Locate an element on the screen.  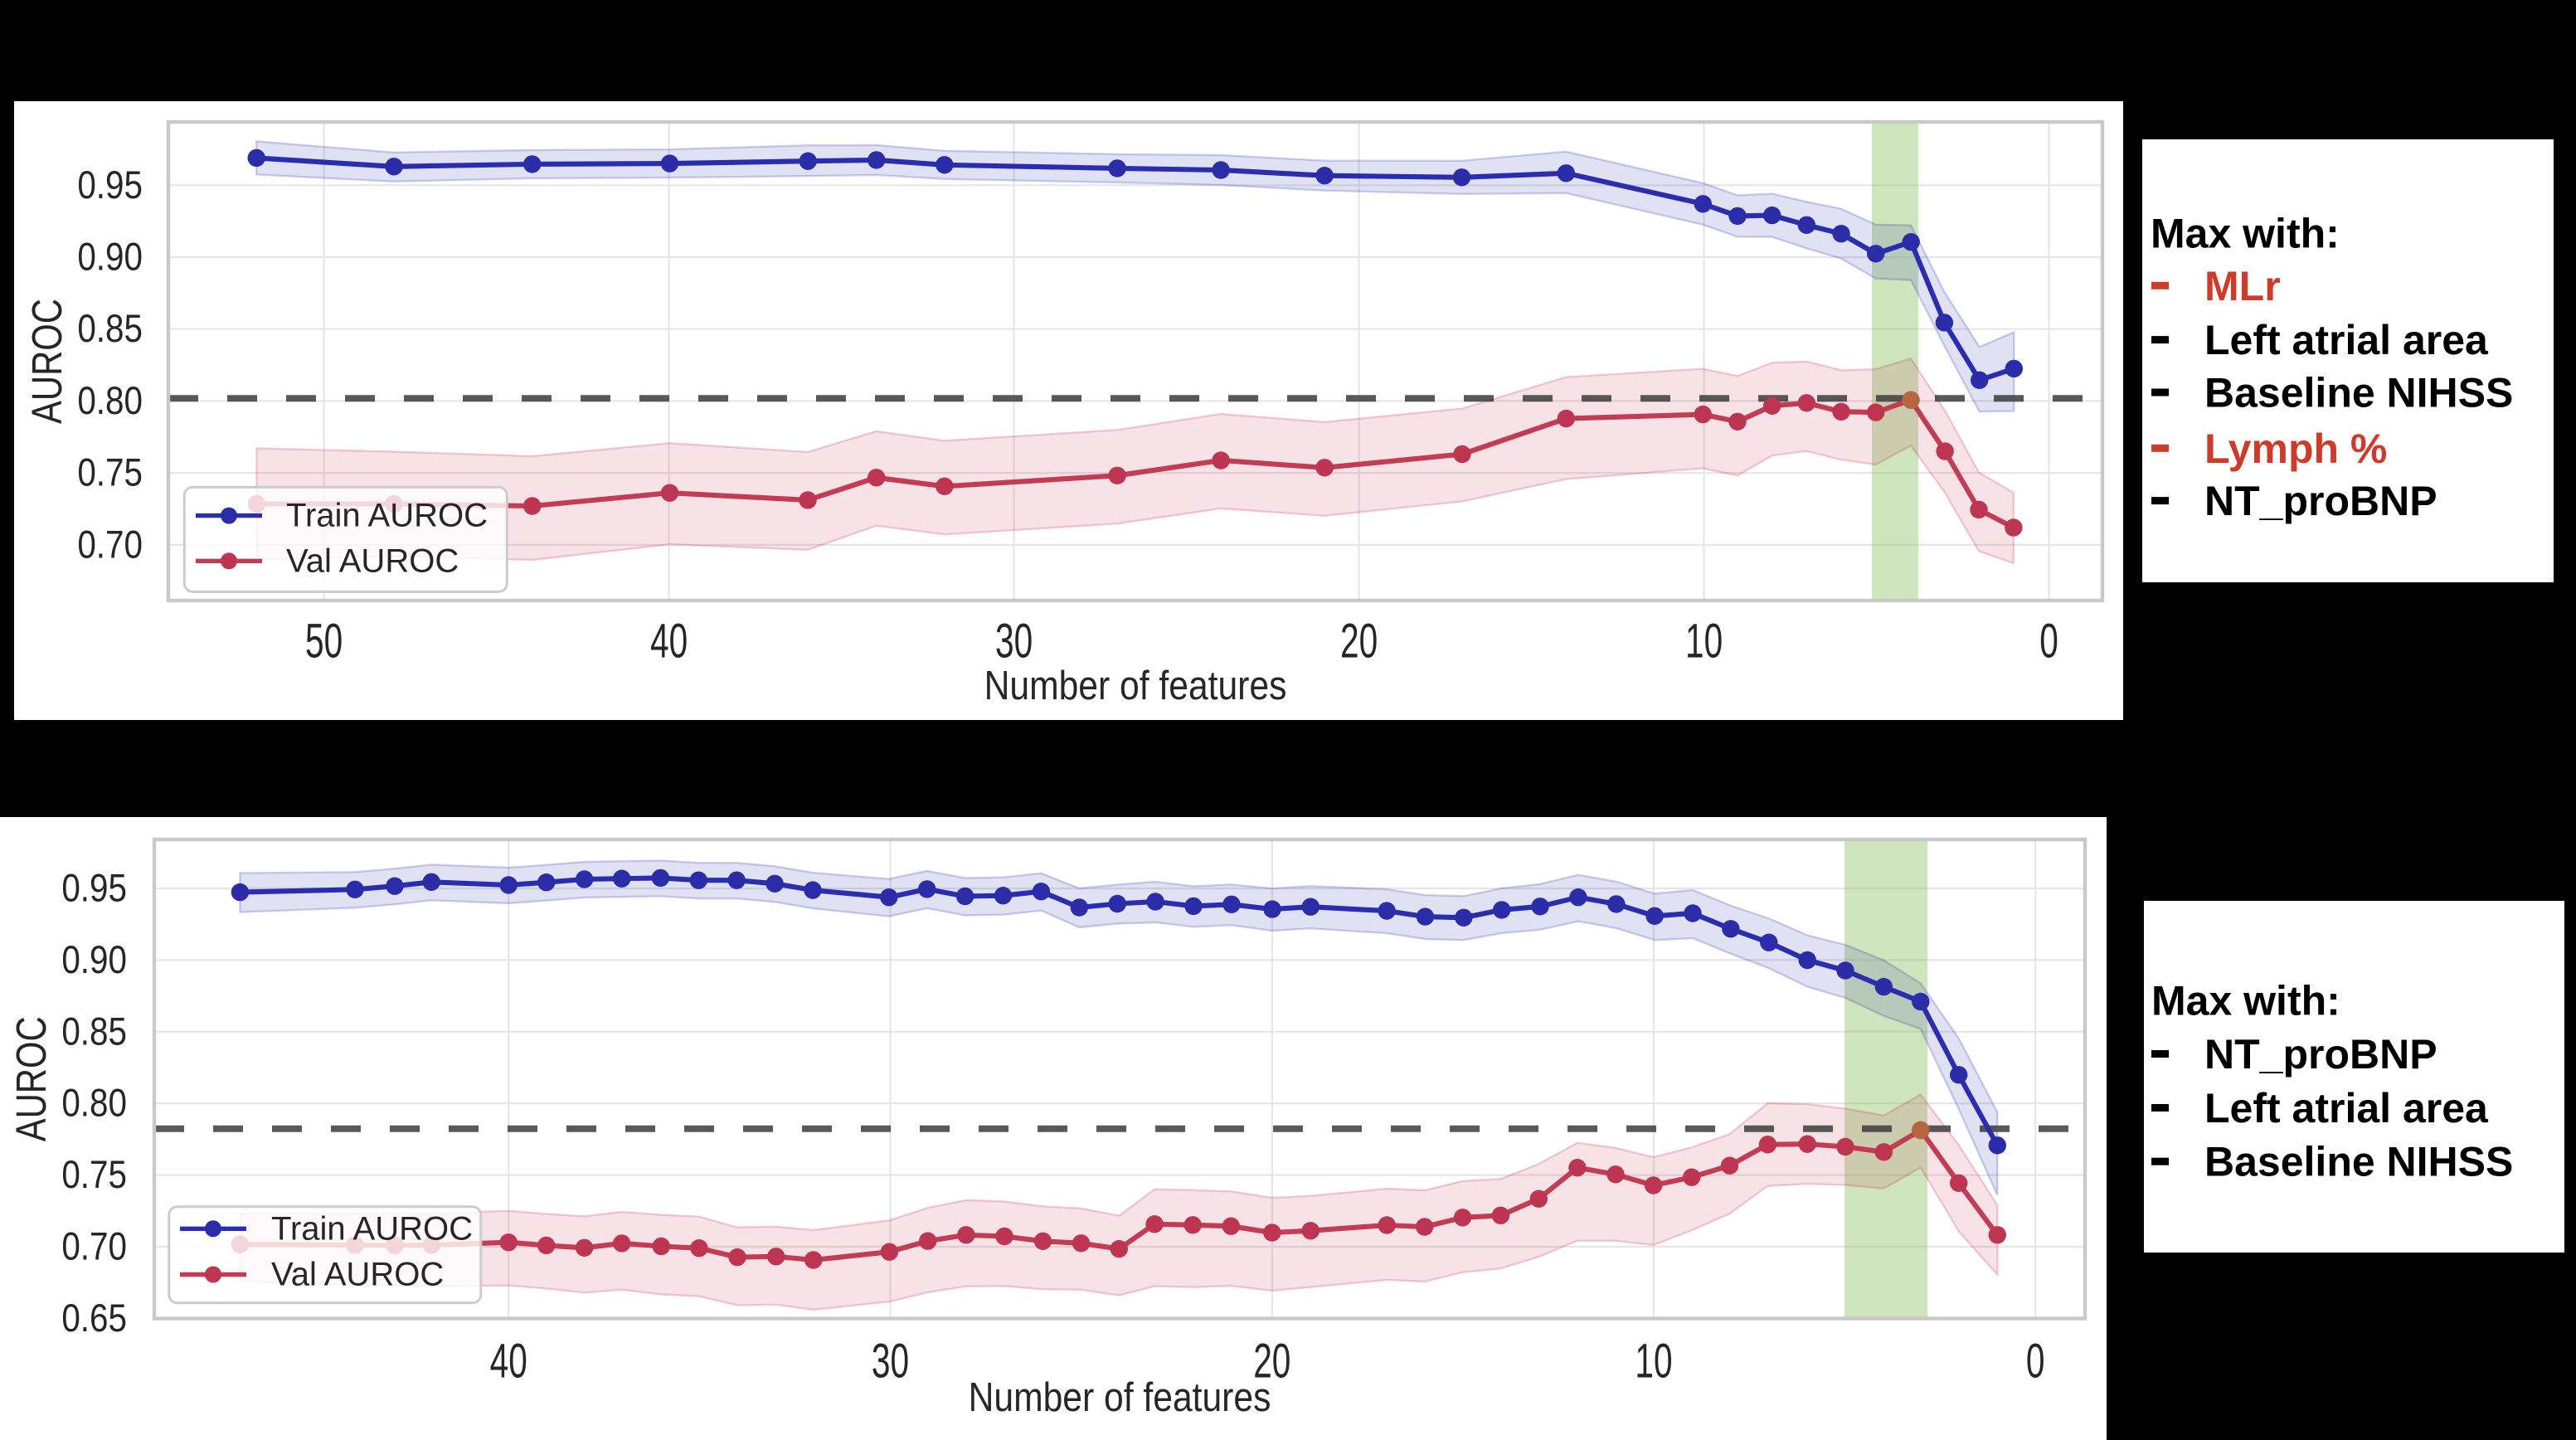
svg-text: 50 is located at coordinates (324, 642).